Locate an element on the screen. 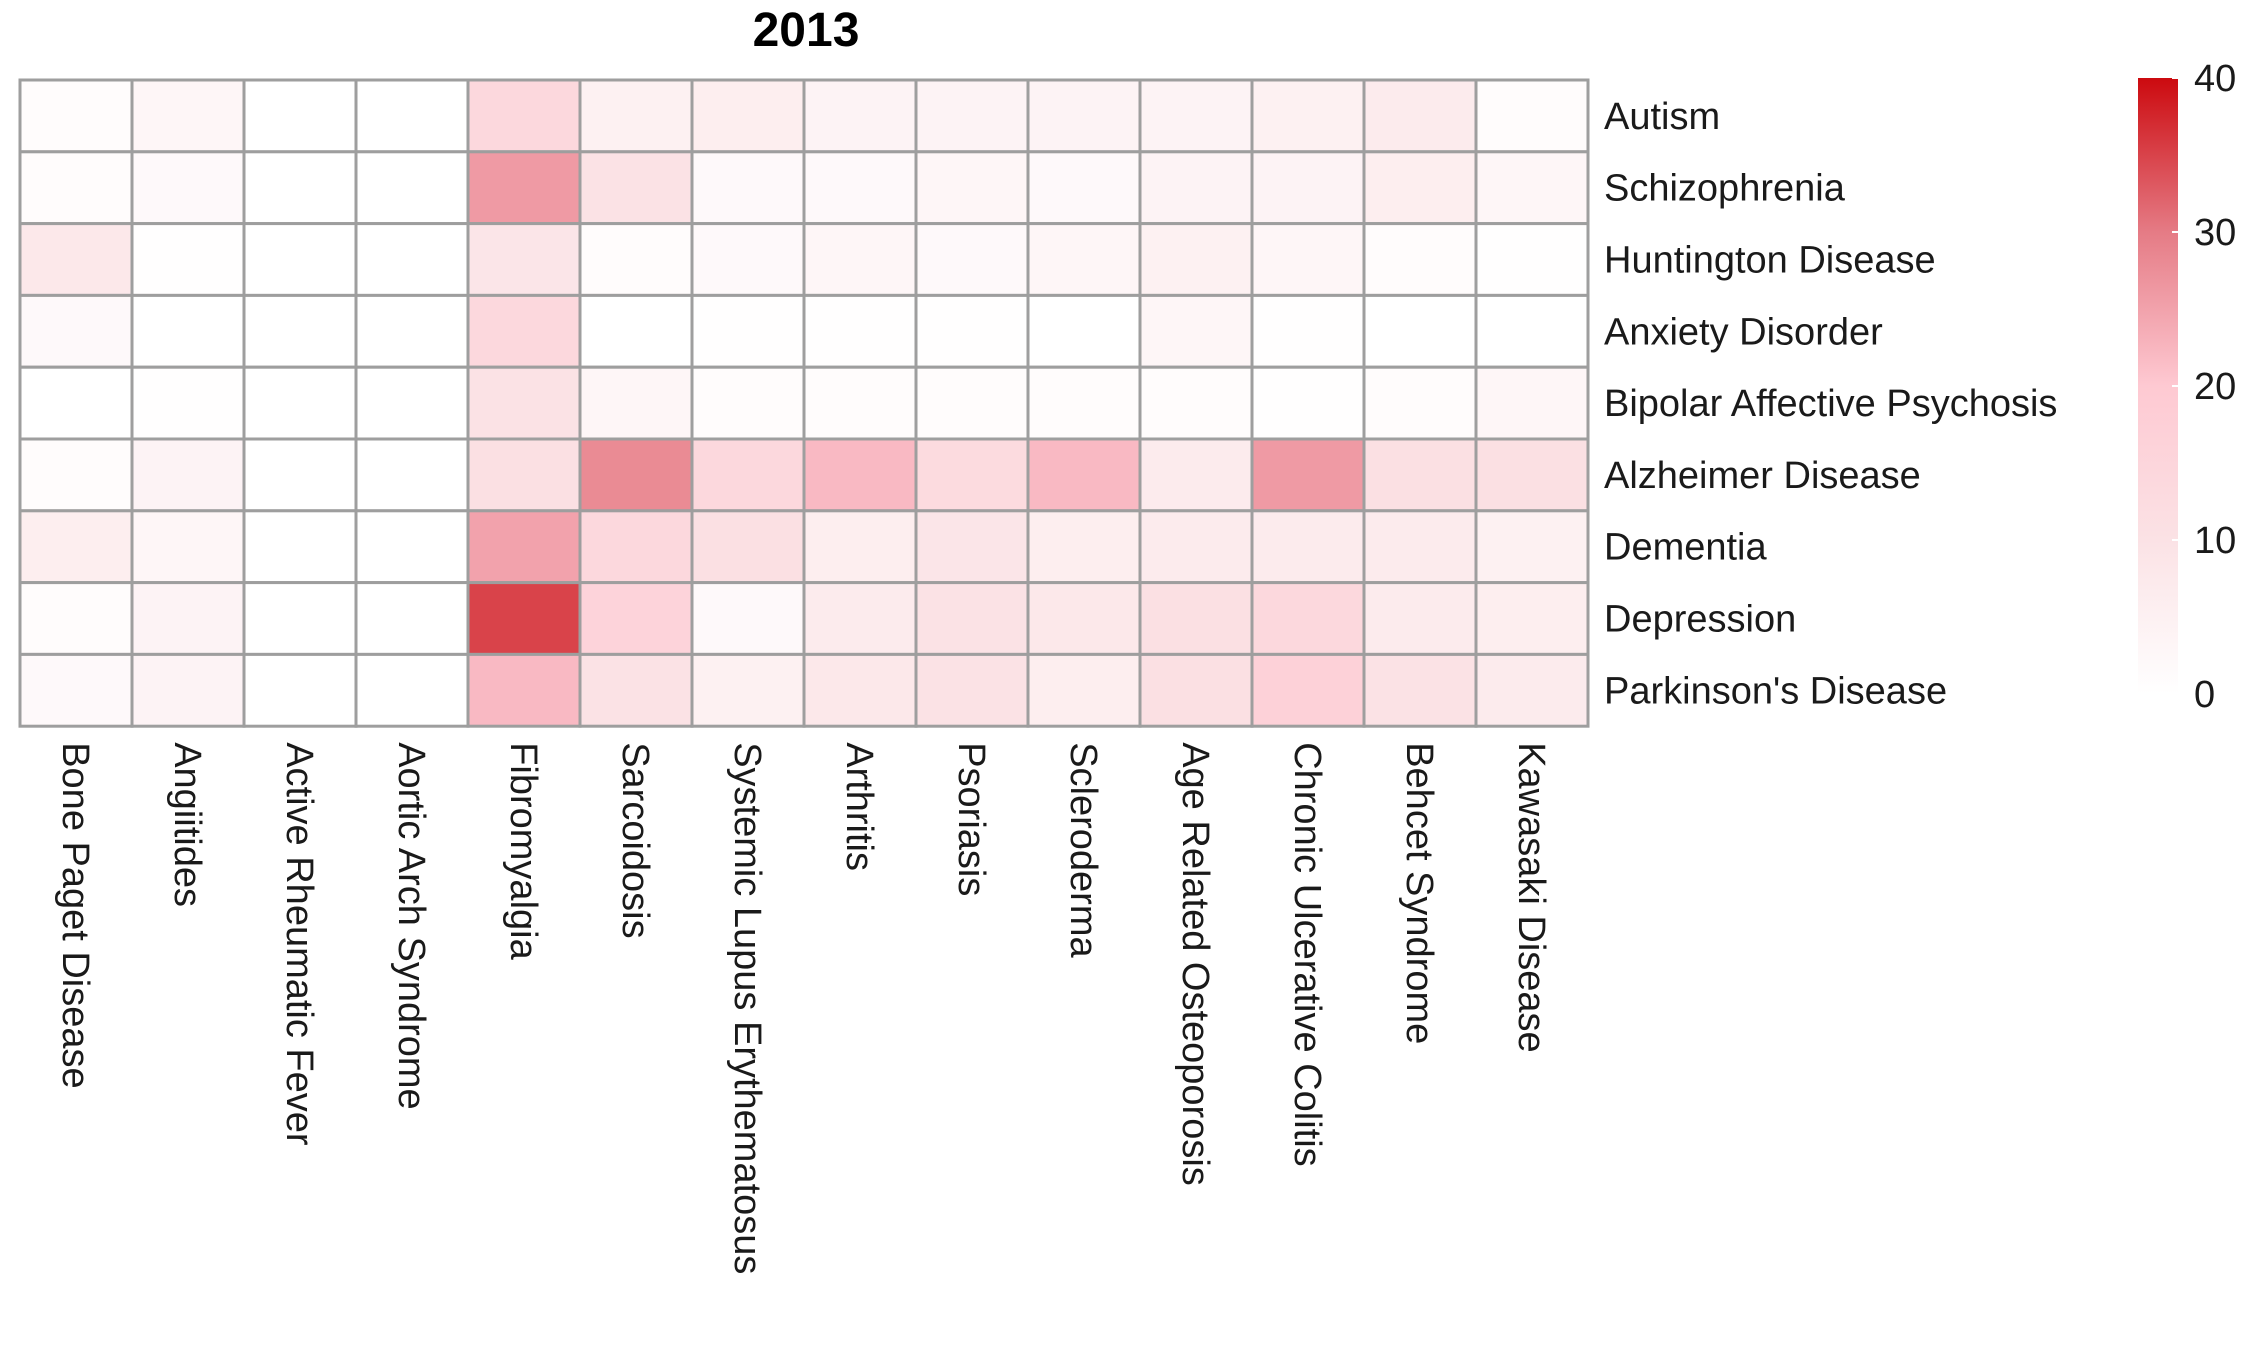  colorbar-ticks: 0 10 20 30 40 is located at coordinates (2204, 387).